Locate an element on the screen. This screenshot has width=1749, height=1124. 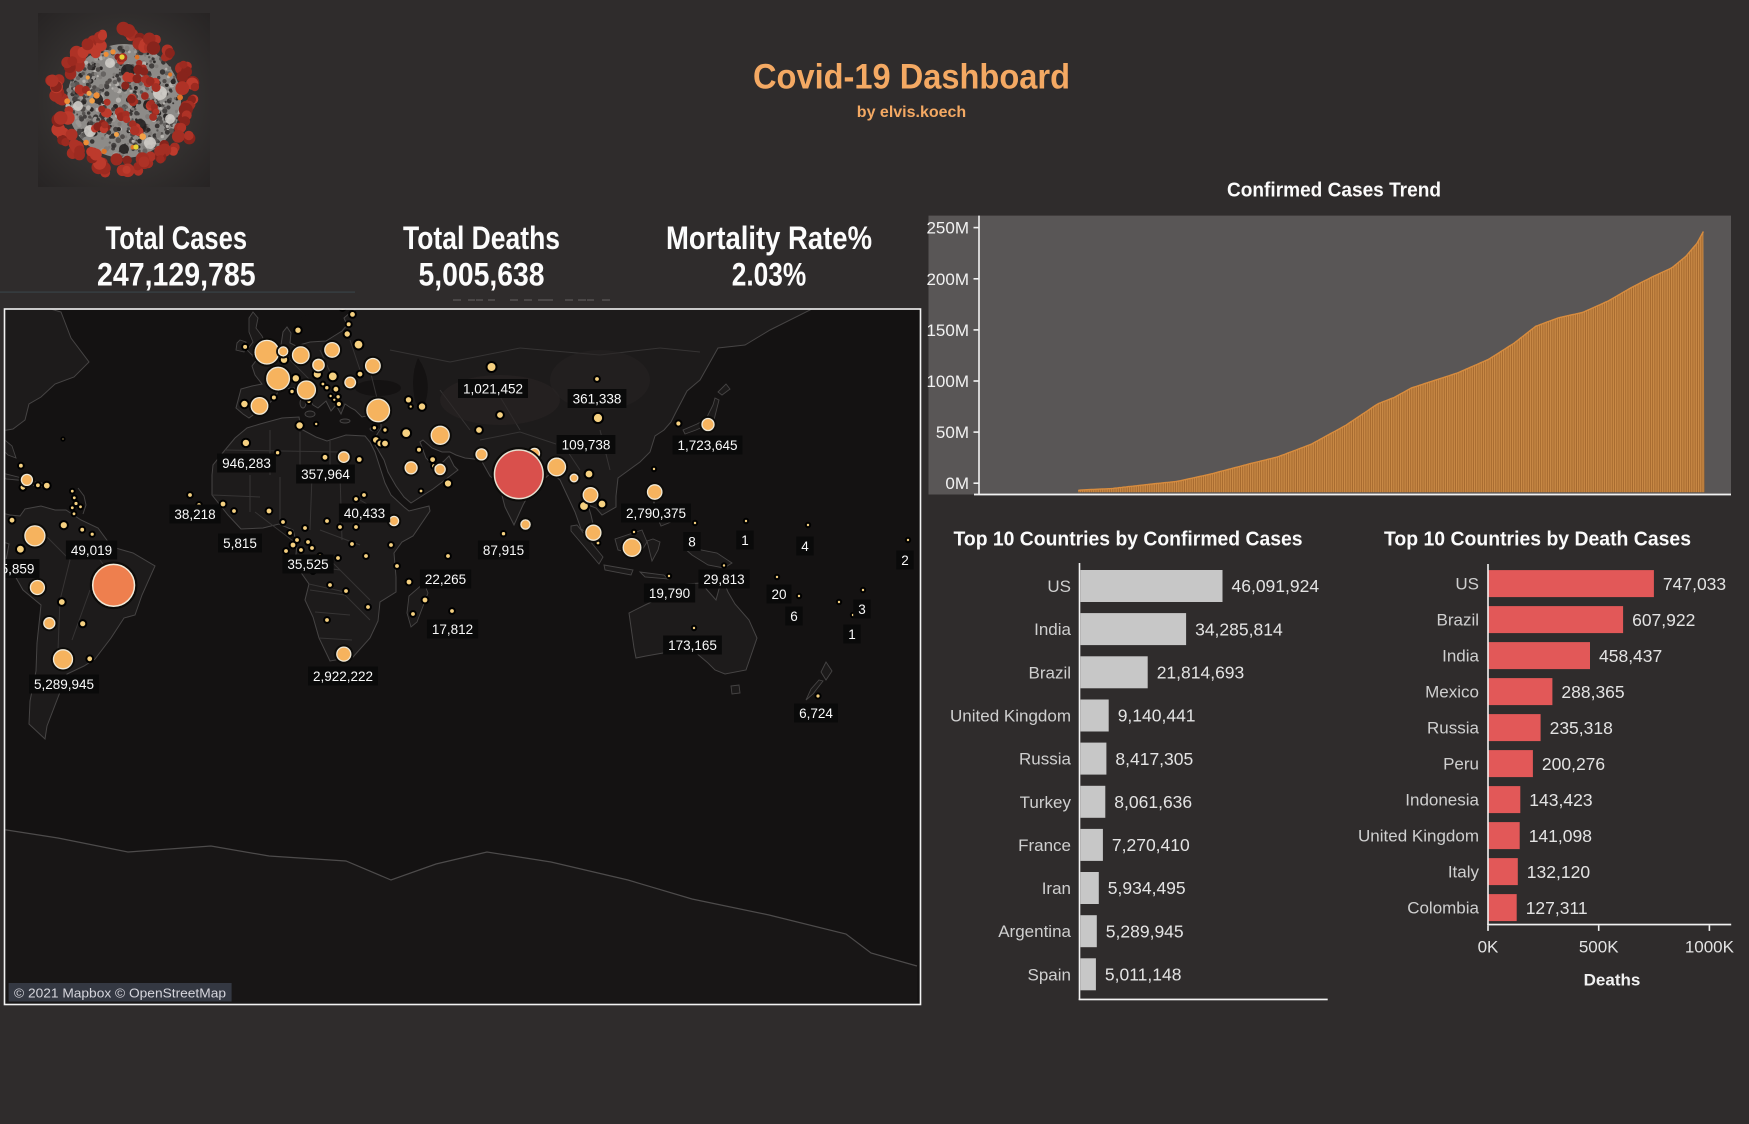
svg-text: France is located at coordinates (1044, 845).